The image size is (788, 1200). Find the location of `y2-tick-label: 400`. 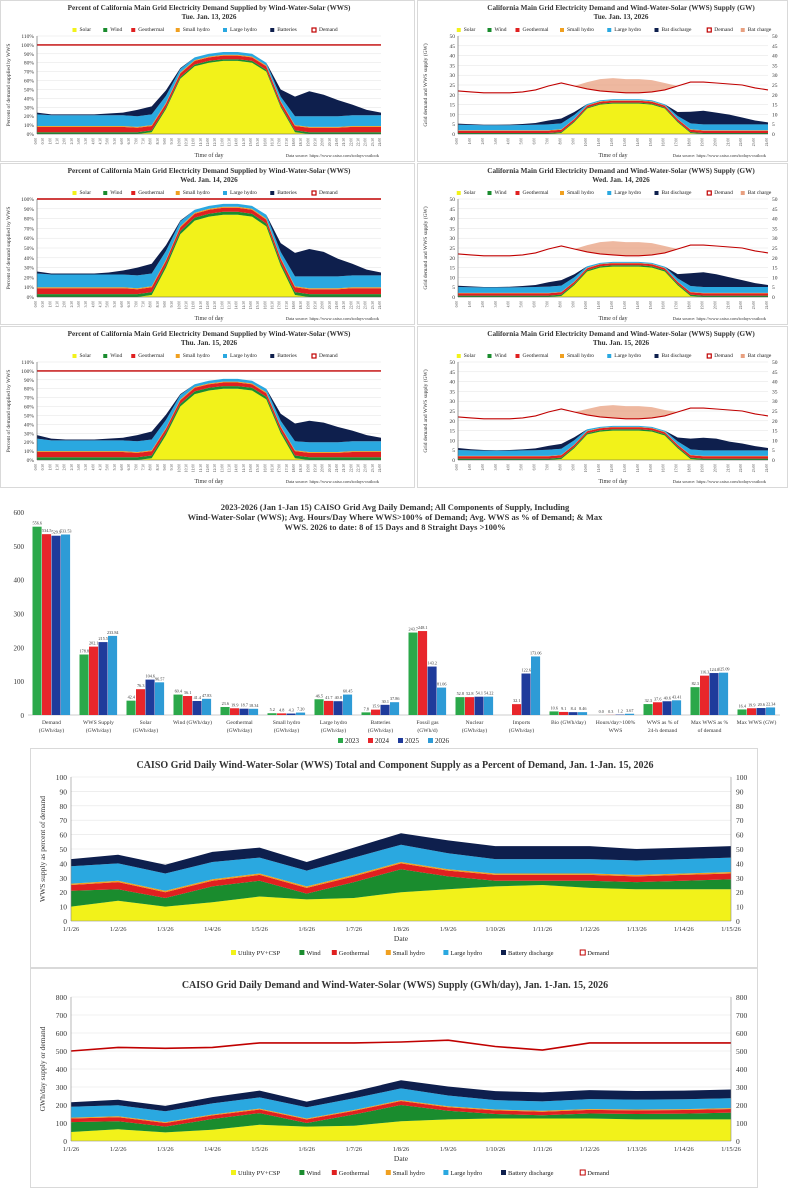

y2-tick-label: 400 is located at coordinates (742, 1069).